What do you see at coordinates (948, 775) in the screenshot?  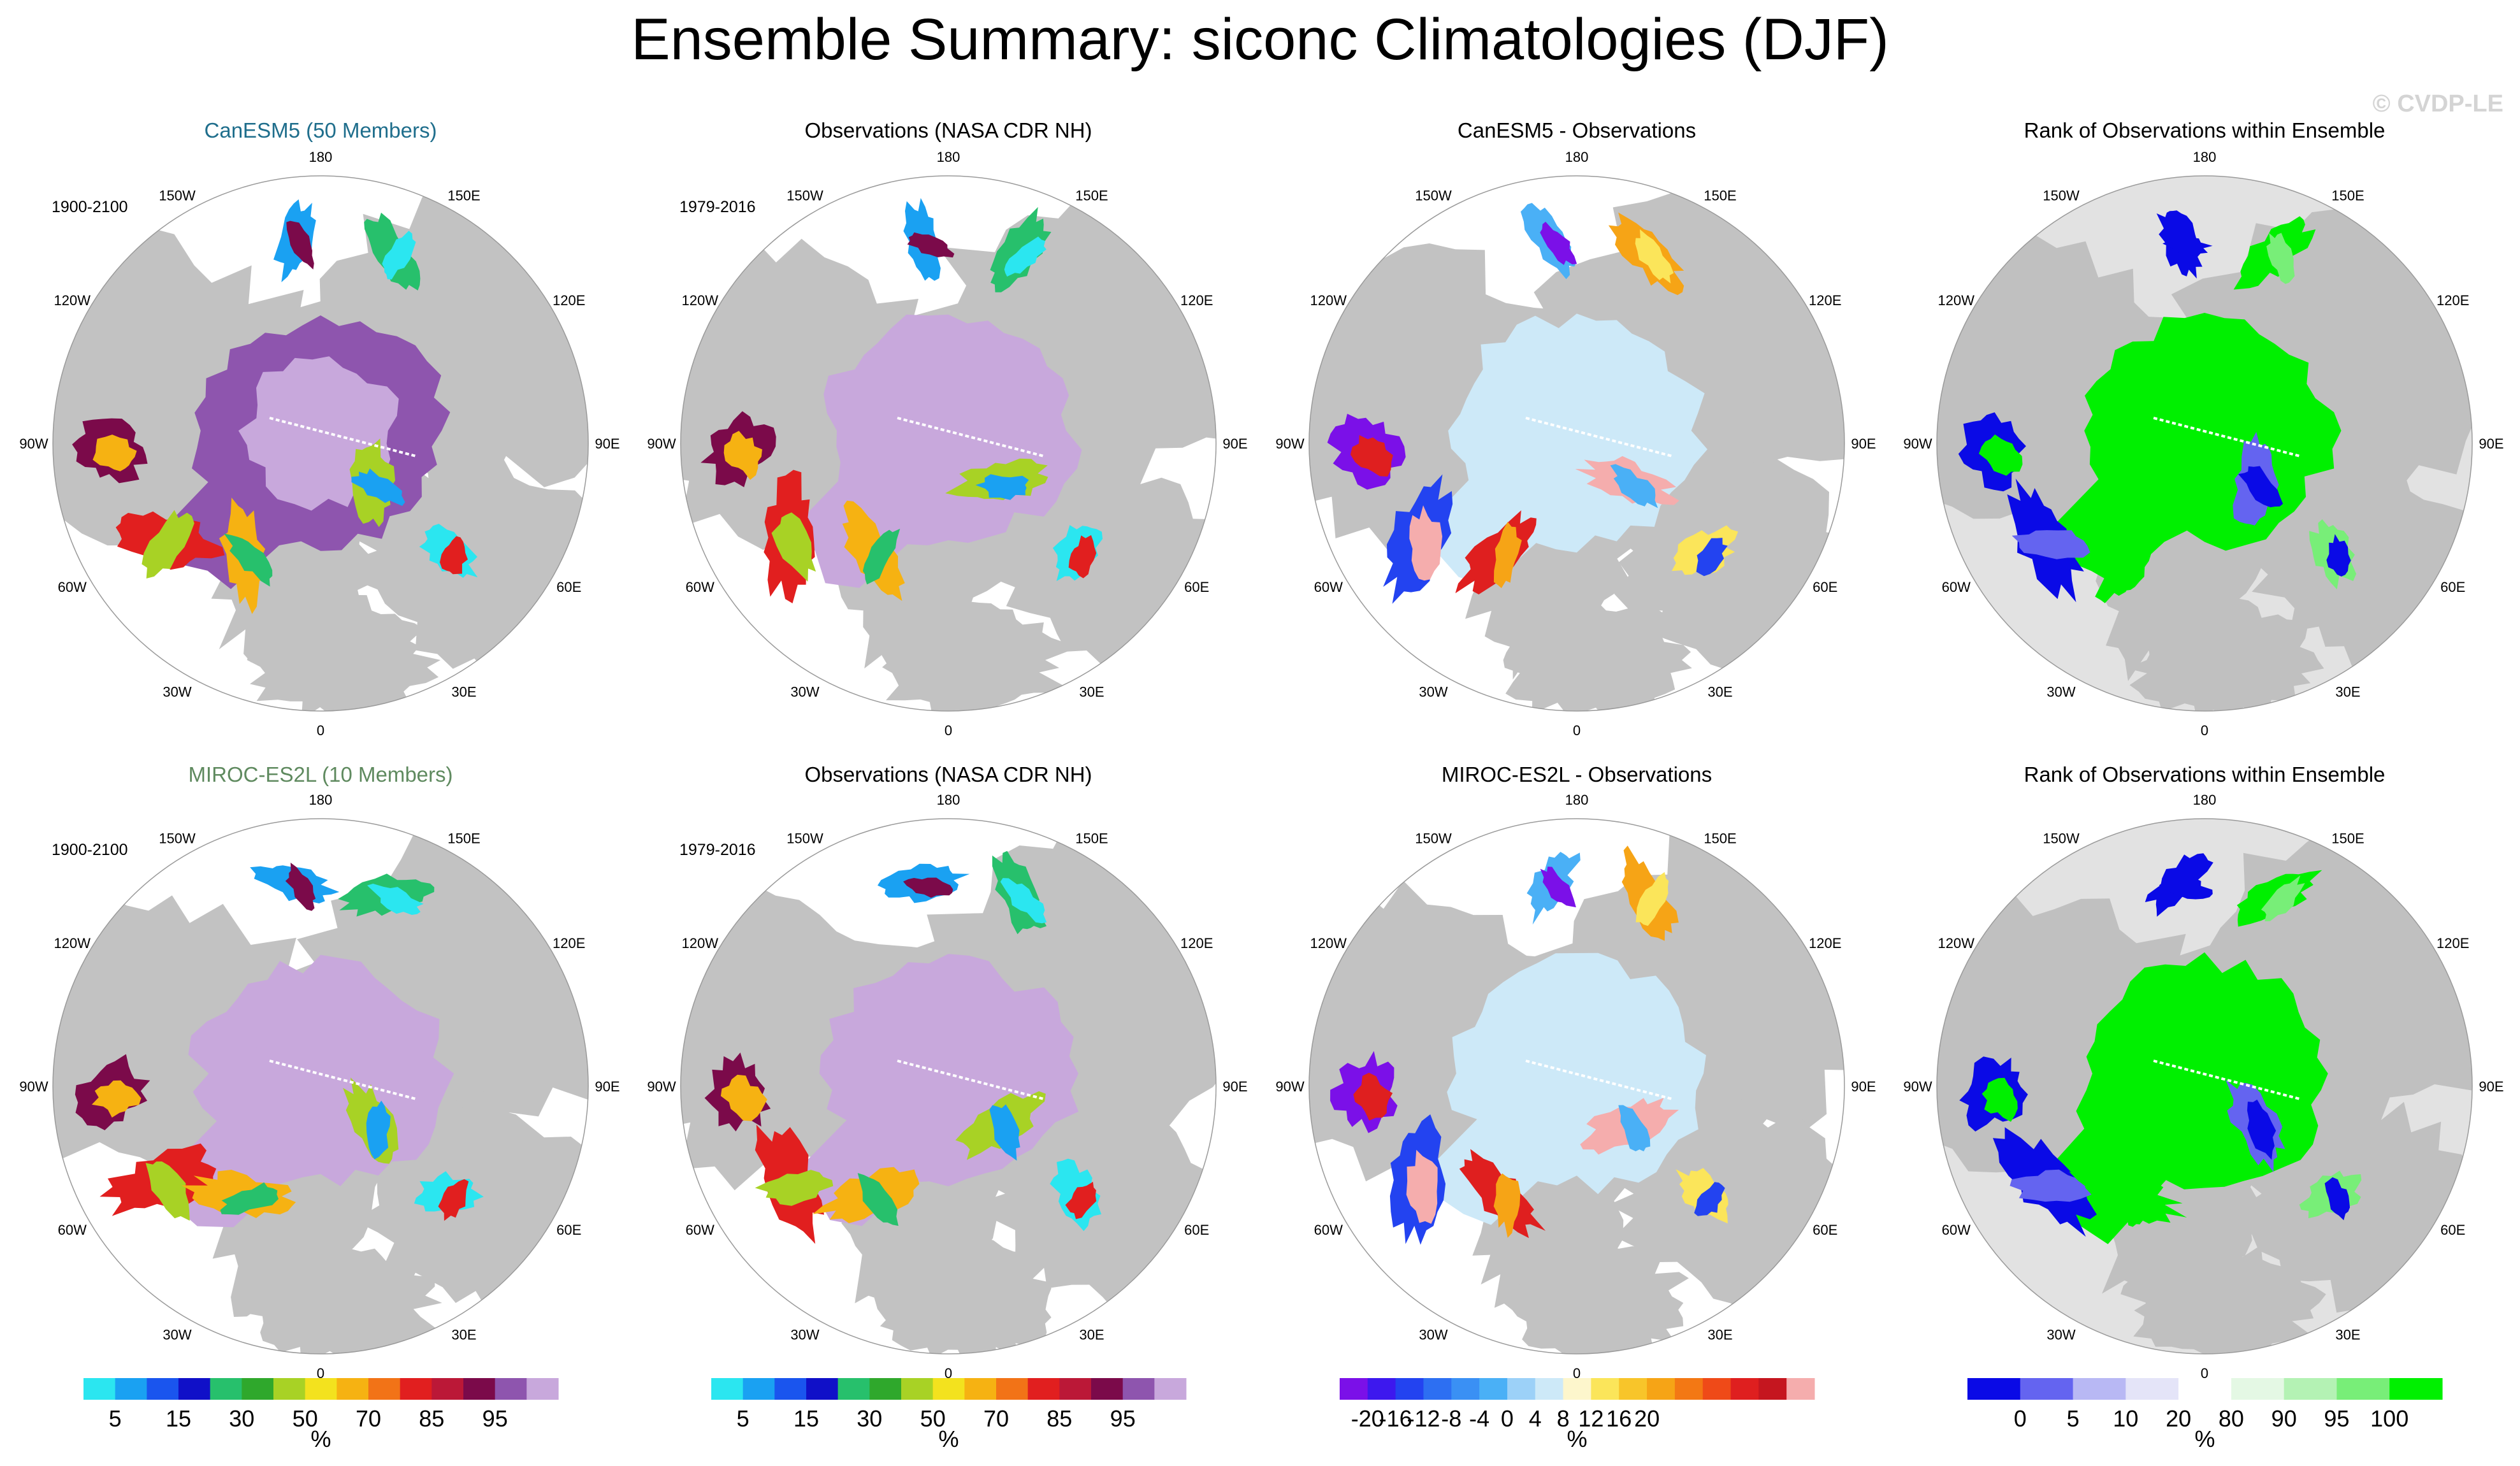 I see `panel-title: Observations (NASA CDR NH)` at bounding box center [948, 775].